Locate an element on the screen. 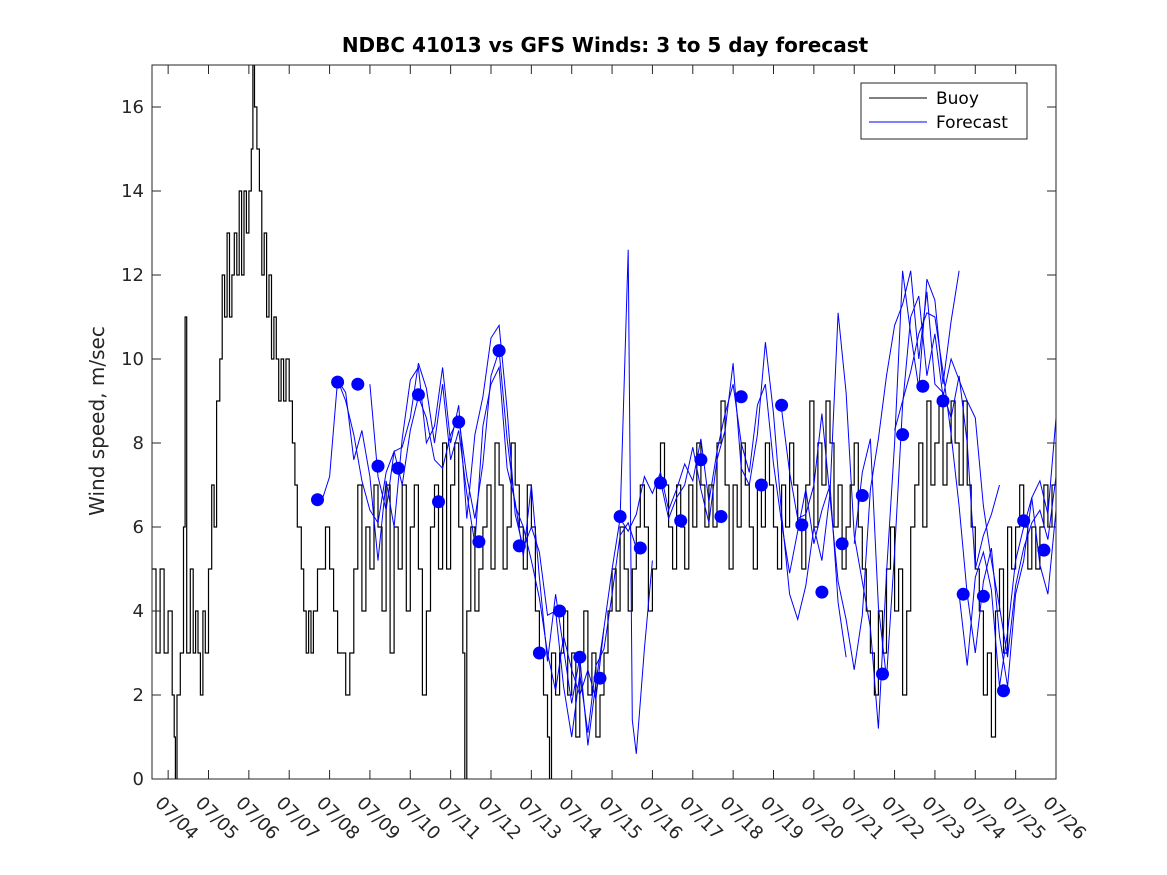  legend-buoy-label: Buoy is located at coordinates (957, 99).